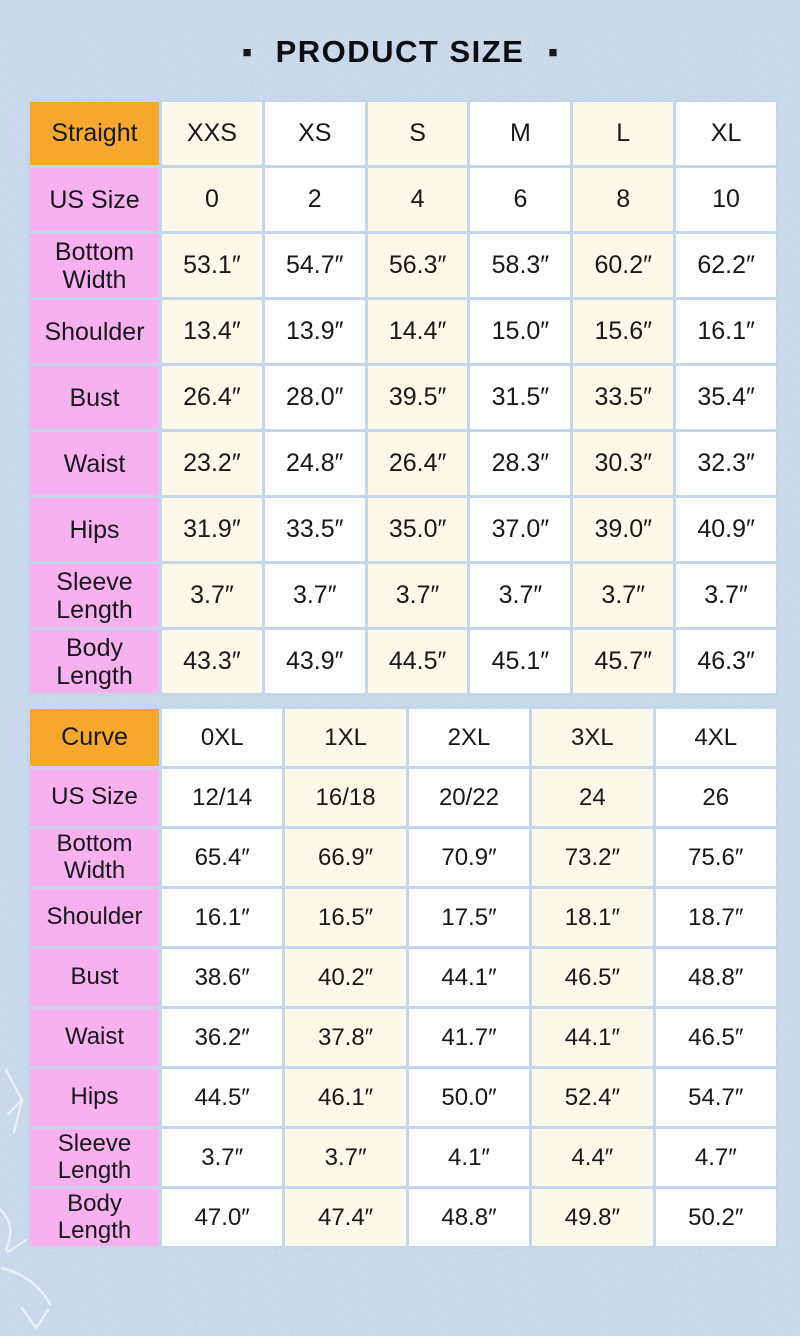 Image resolution: width=800 pixels, height=1336 pixels. What do you see at coordinates (520, 529) in the screenshot?
I see `size-value-cell: 37.0″` at bounding box center [520, 529].